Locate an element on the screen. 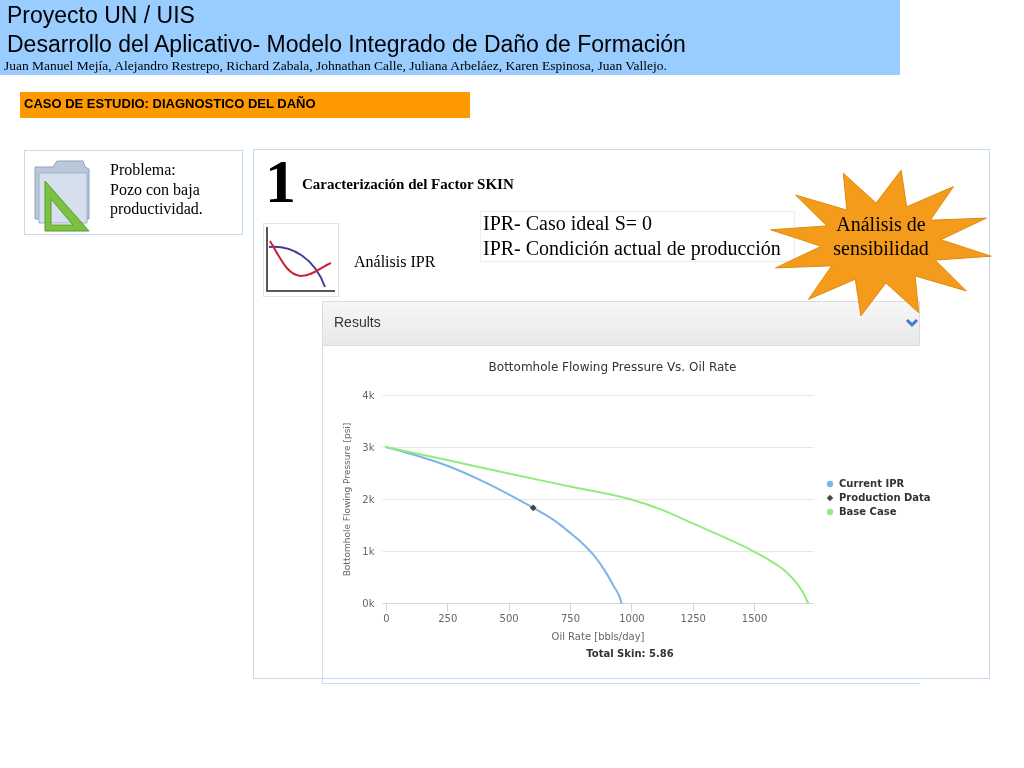 Image resolution: width=1024 pixels, height=768 pixels. legend-label: Production Data is located at coordinates (885, 497).